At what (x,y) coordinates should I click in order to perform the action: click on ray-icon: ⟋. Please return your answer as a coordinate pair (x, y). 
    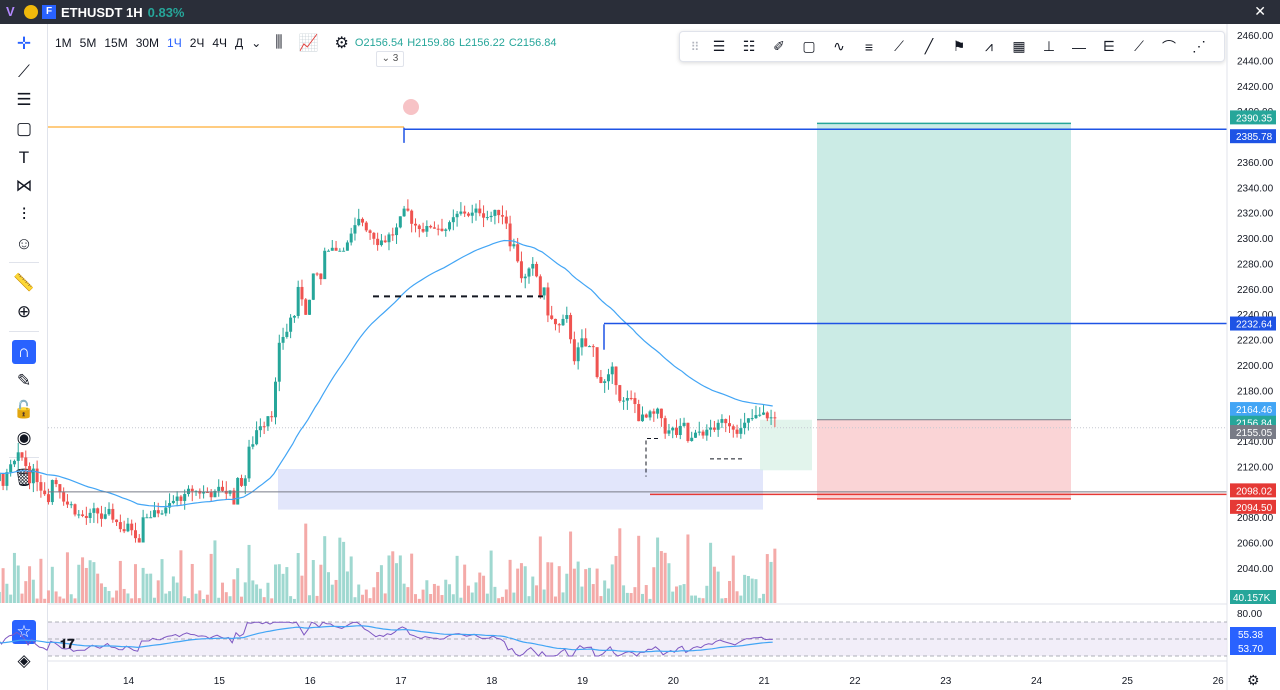
    Looking at the image, I should click on (899, 46).